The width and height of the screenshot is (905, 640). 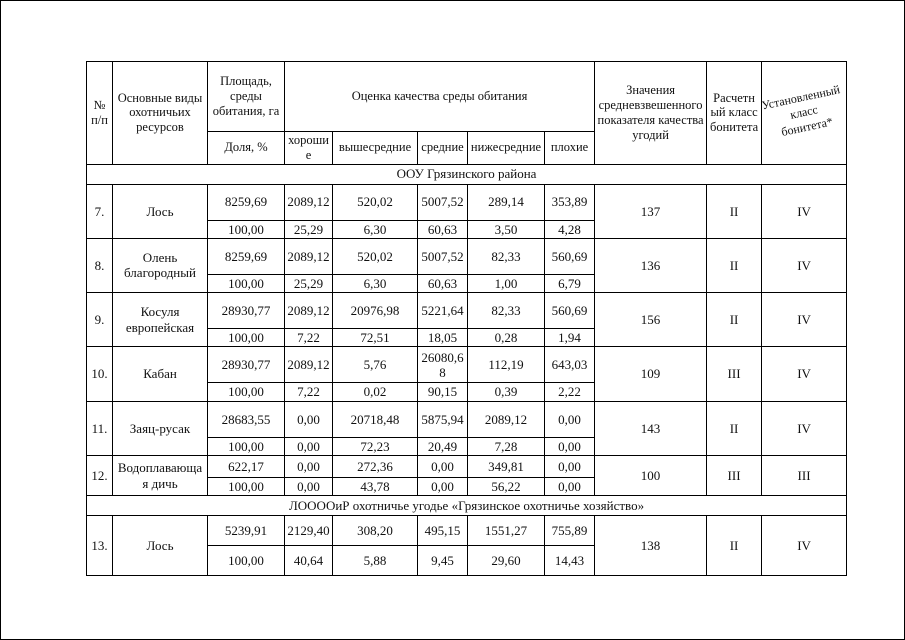 What do you see at coordinates (442, 148) in the screenshot?
I see `col-header-q-mid: средние` at bounding box center [442, 148].